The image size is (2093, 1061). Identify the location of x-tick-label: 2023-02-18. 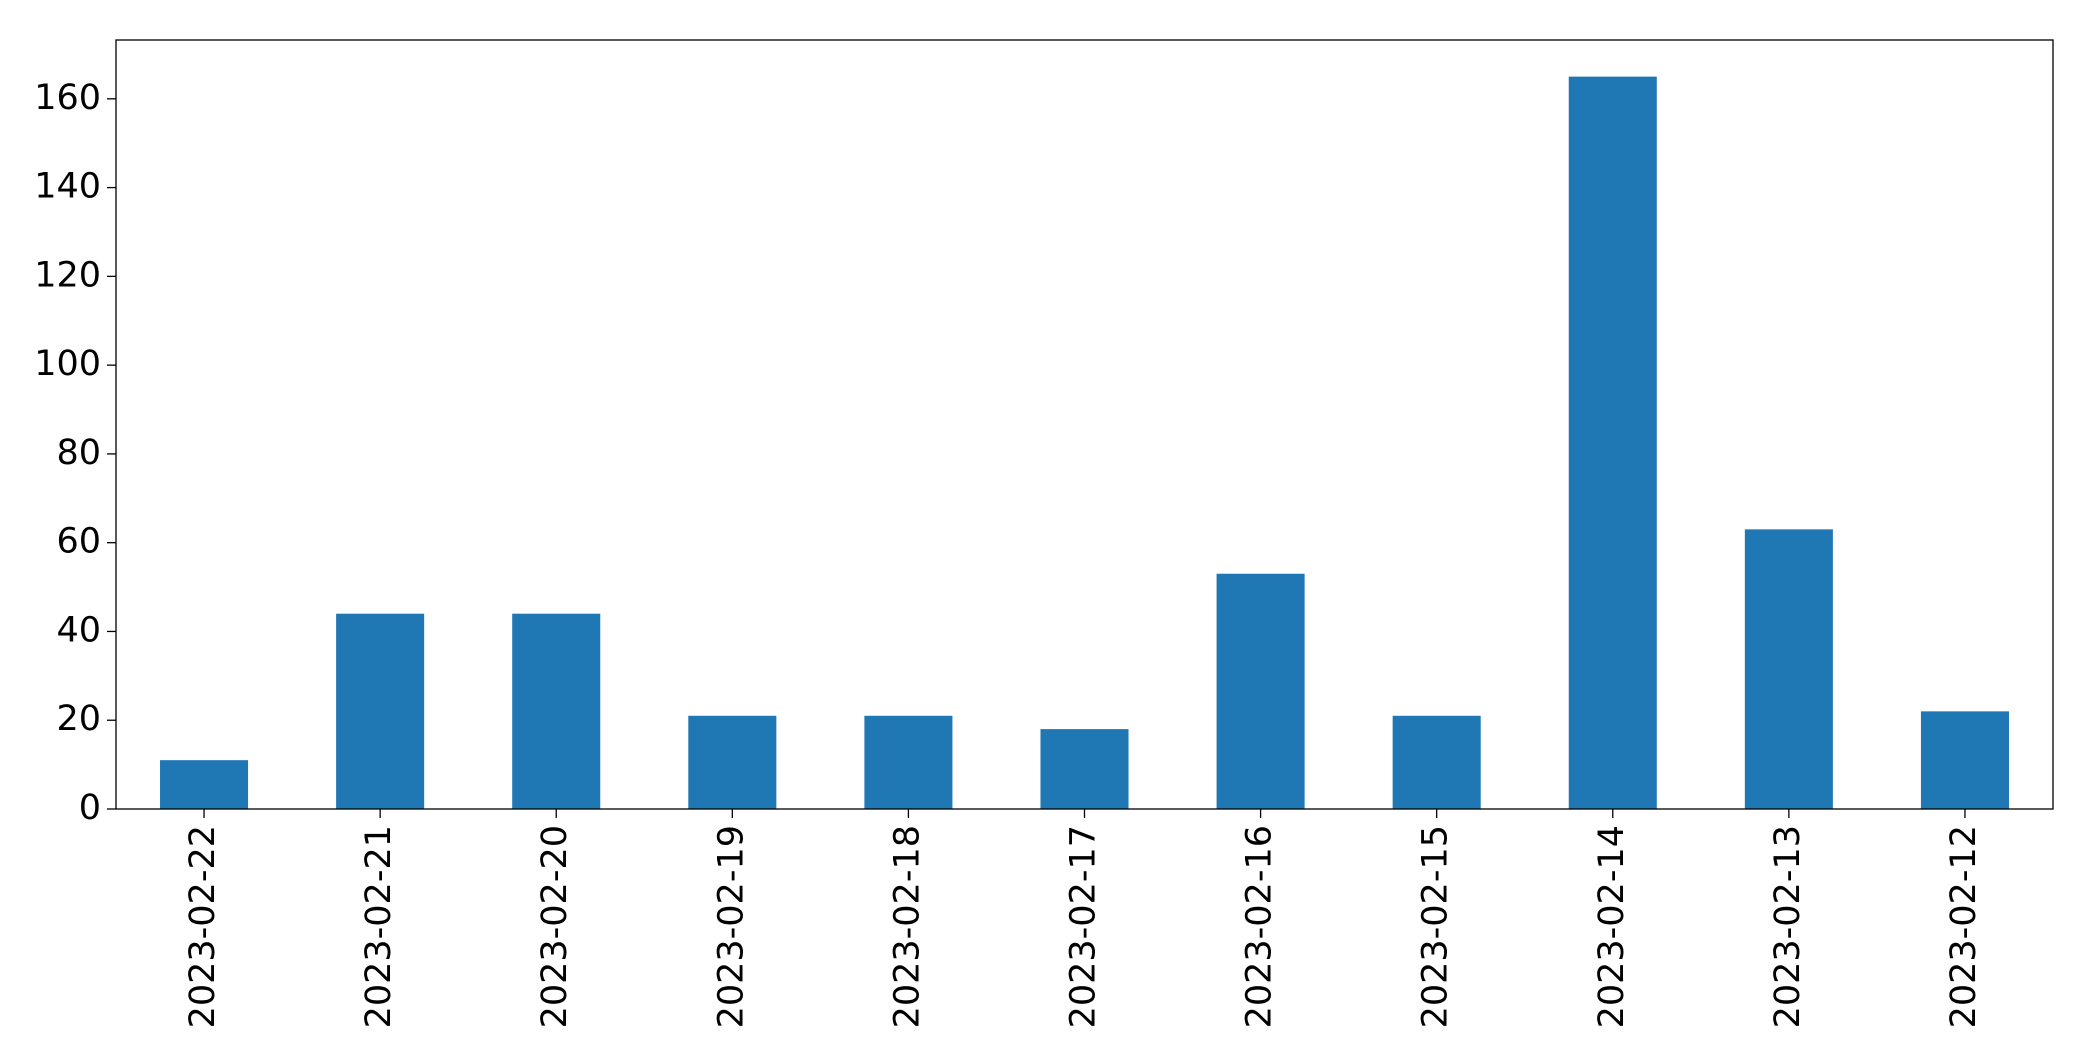
(907, 926).